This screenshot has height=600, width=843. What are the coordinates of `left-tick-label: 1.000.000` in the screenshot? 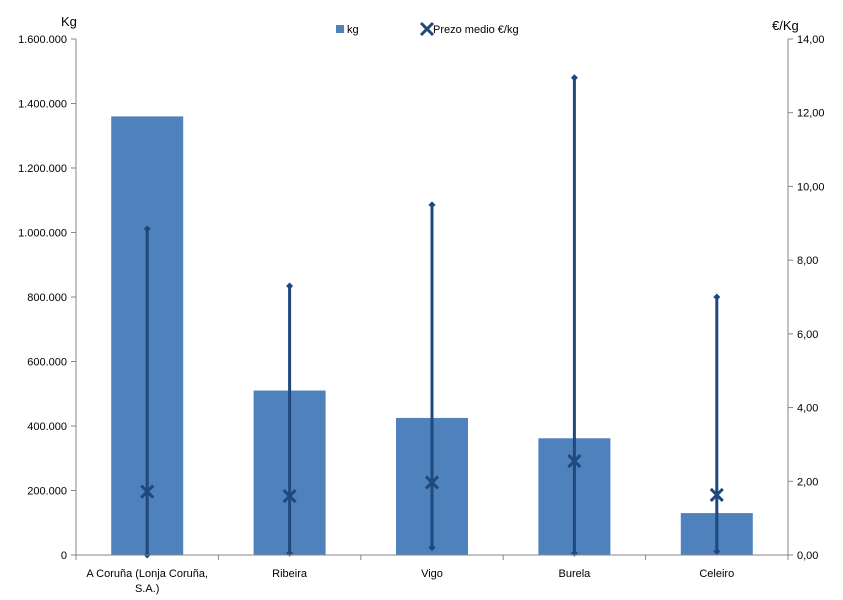 It's located at (42, 234).